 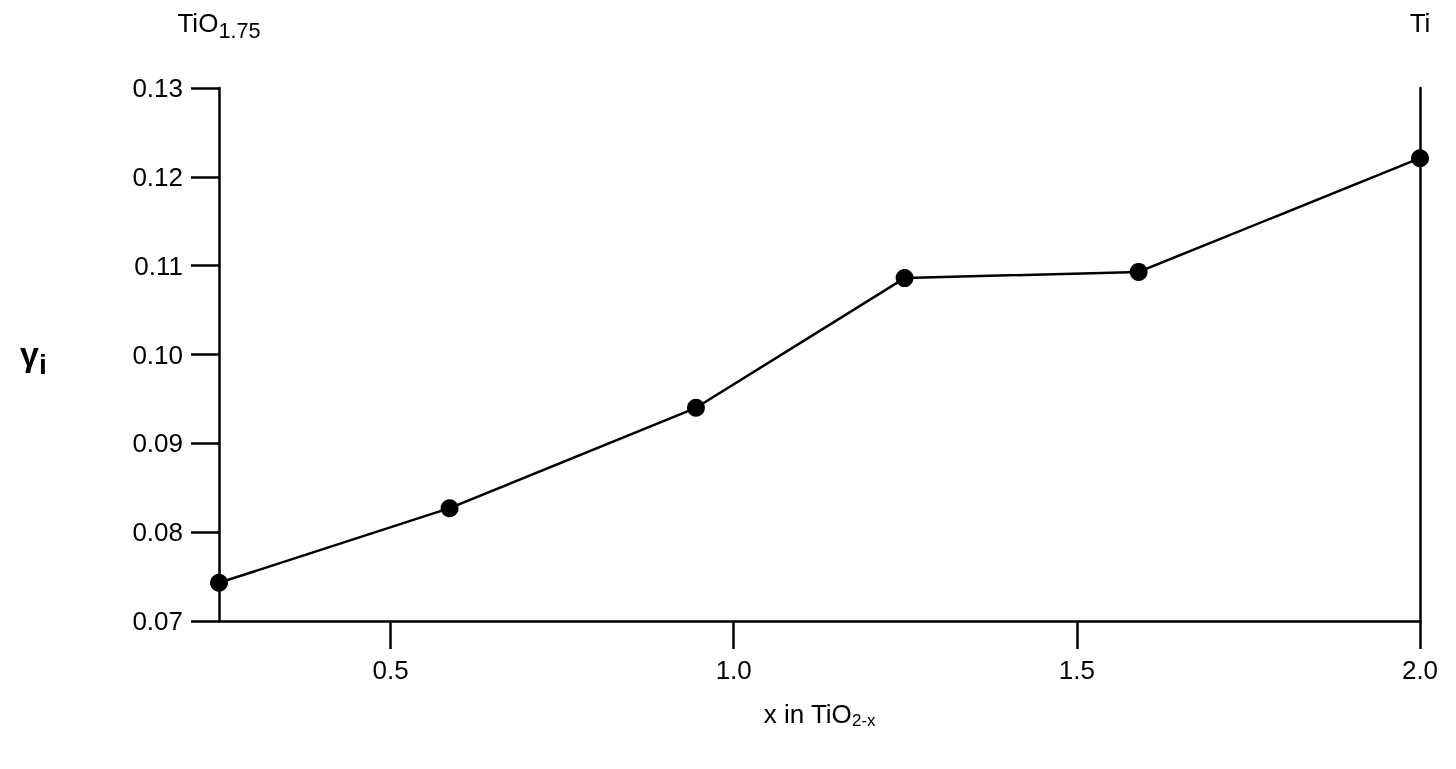 What do you see at coordinates (390, 670) in the screenshot?
I see `x-tick-label: 0.5` at bounding box center [390, 670].